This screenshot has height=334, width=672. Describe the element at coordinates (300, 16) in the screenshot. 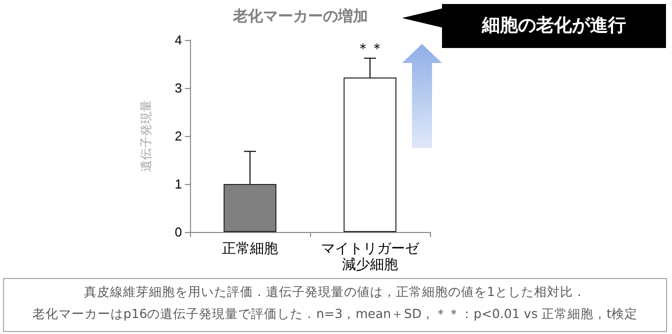

I see `chart-title: 老化マーカーの増加` at that location.